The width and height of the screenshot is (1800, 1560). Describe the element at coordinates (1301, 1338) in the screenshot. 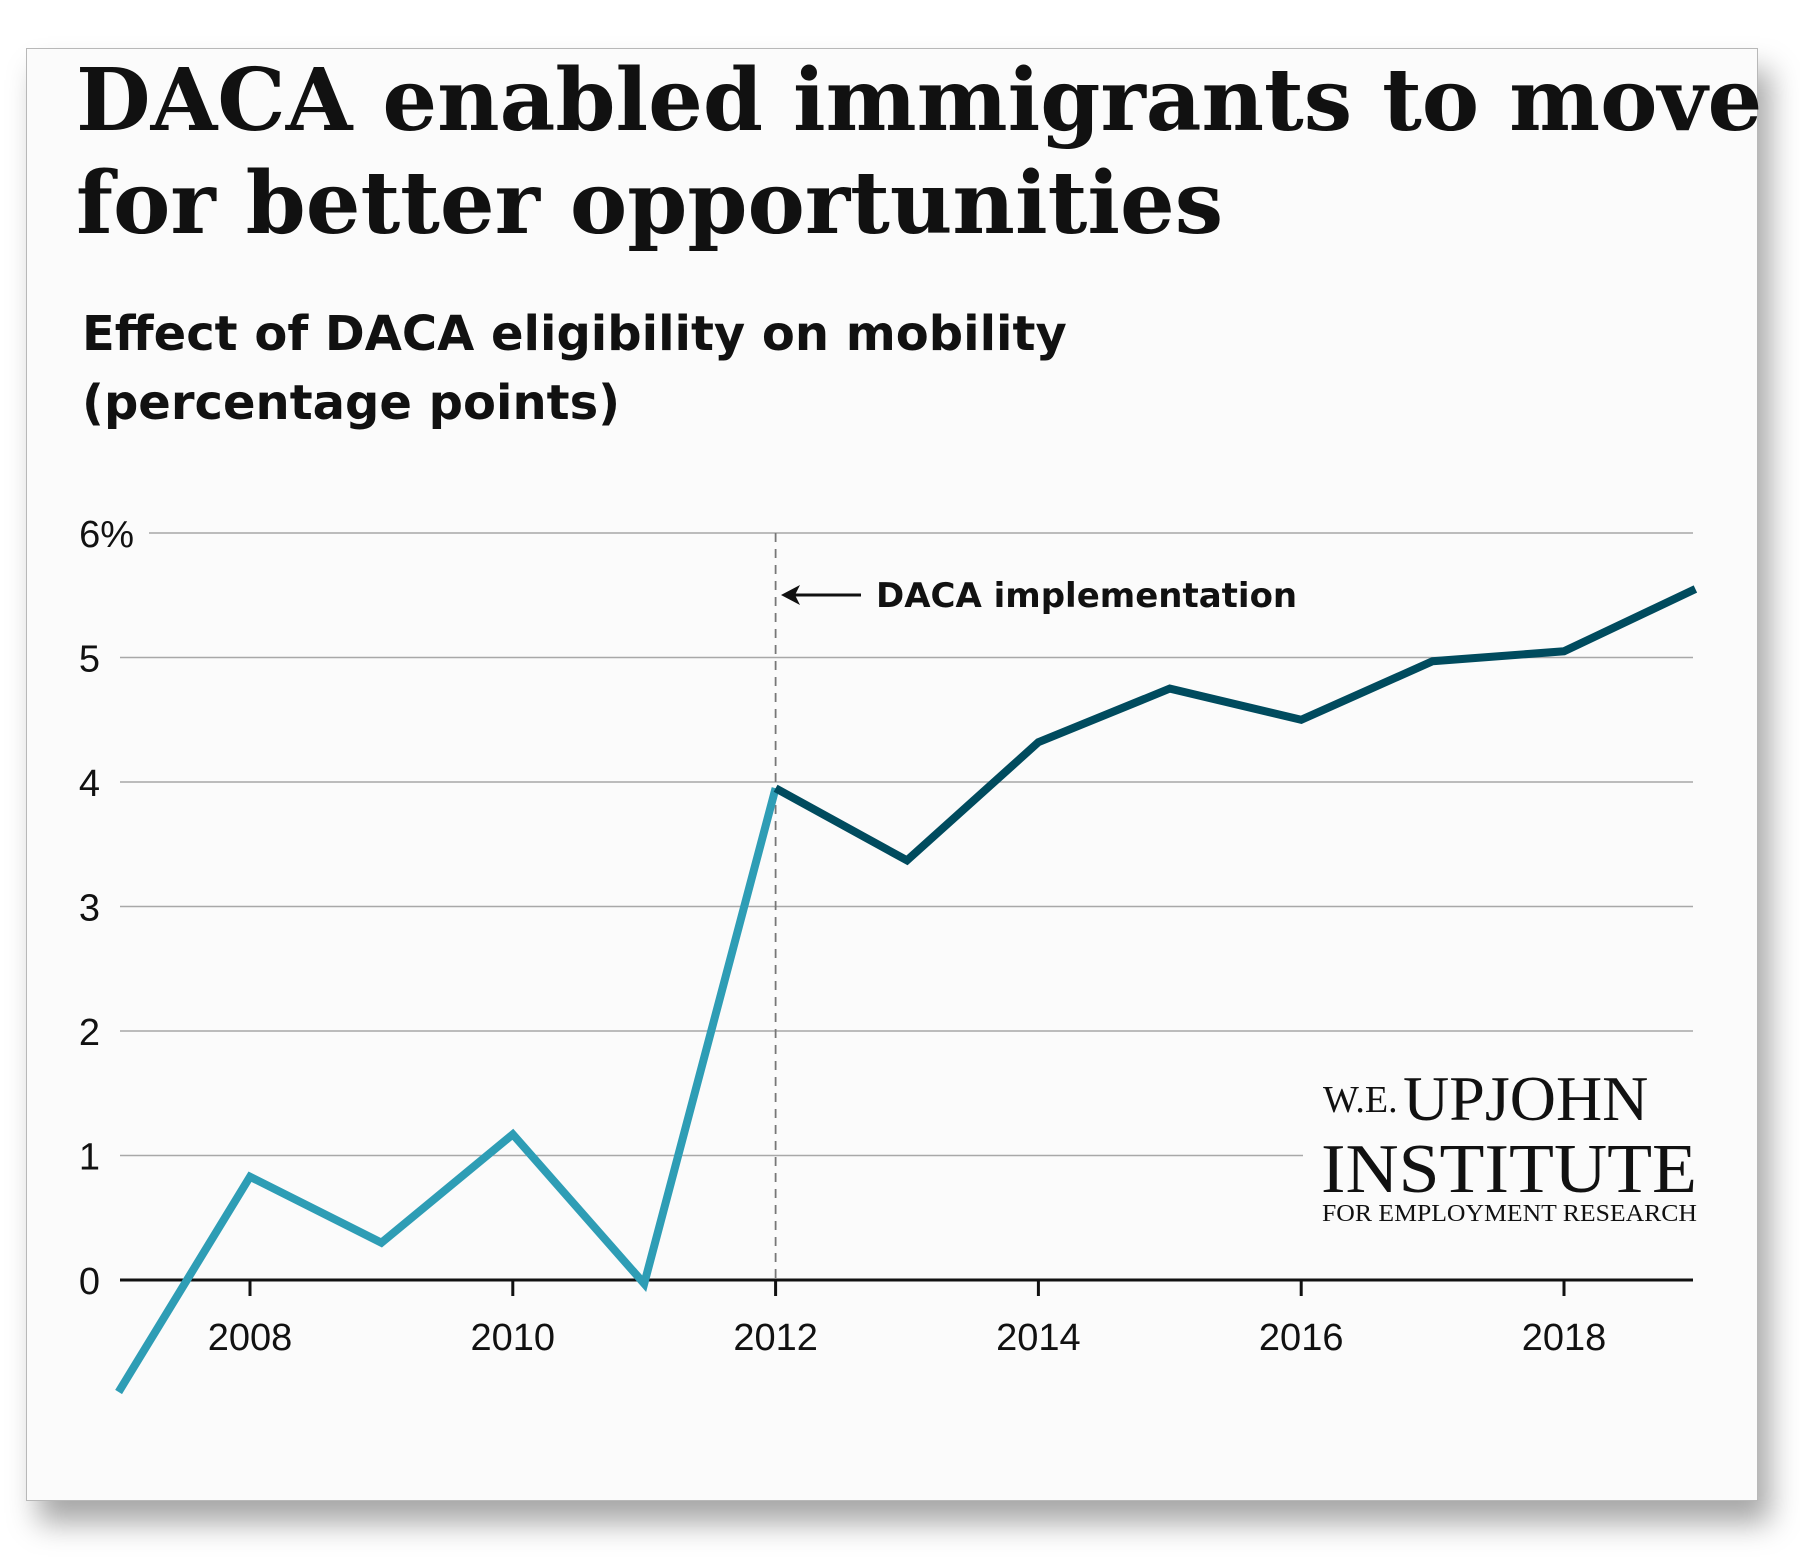

I see `x-tick-label: 2016` at that location.